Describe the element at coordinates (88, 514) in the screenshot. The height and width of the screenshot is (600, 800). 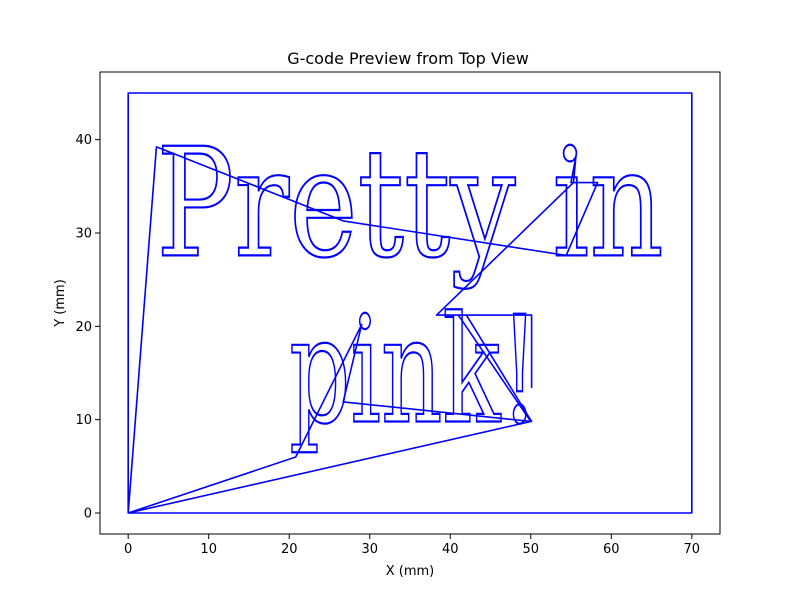
I see `y-tick-label: 0` at that location.